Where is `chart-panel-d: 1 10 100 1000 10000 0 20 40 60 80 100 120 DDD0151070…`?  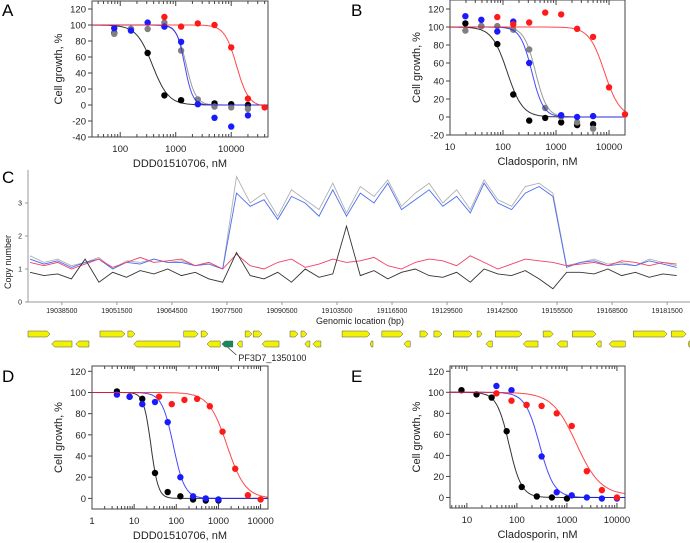 chart-panel-d: 1 10 100 1000 10000 0 20 40 60 80 100 120 DDD0151070… is located at coordinates (163, 453).